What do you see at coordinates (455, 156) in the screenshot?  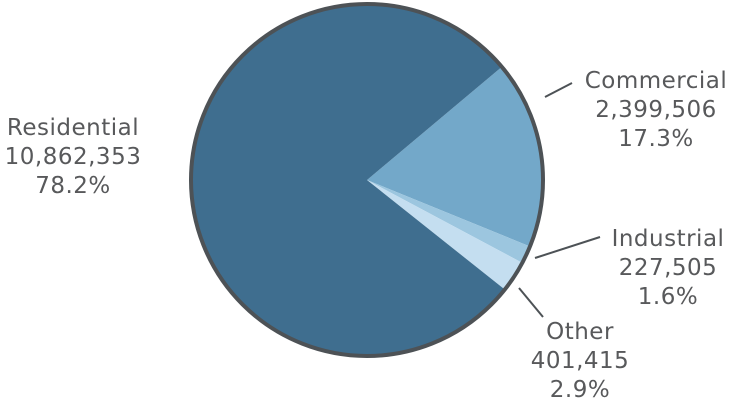 I see `pie-slice-commercial` at bounding box center [455, 156].